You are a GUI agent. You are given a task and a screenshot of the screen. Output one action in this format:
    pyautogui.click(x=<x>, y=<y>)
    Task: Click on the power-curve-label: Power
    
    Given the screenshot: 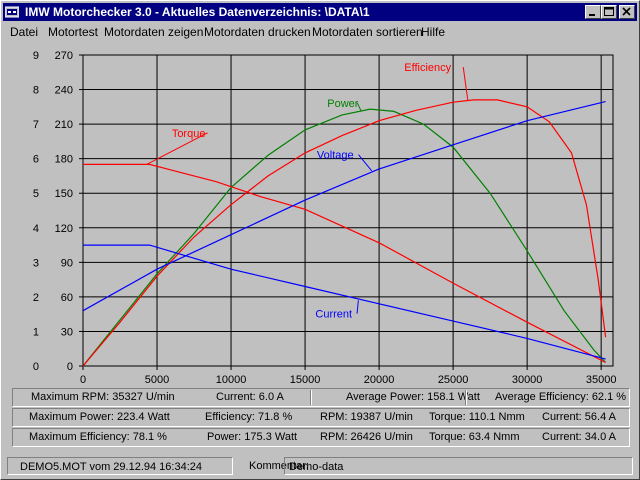 What is the action you would take?
    pyautogui.click(x=343, y=104)
    